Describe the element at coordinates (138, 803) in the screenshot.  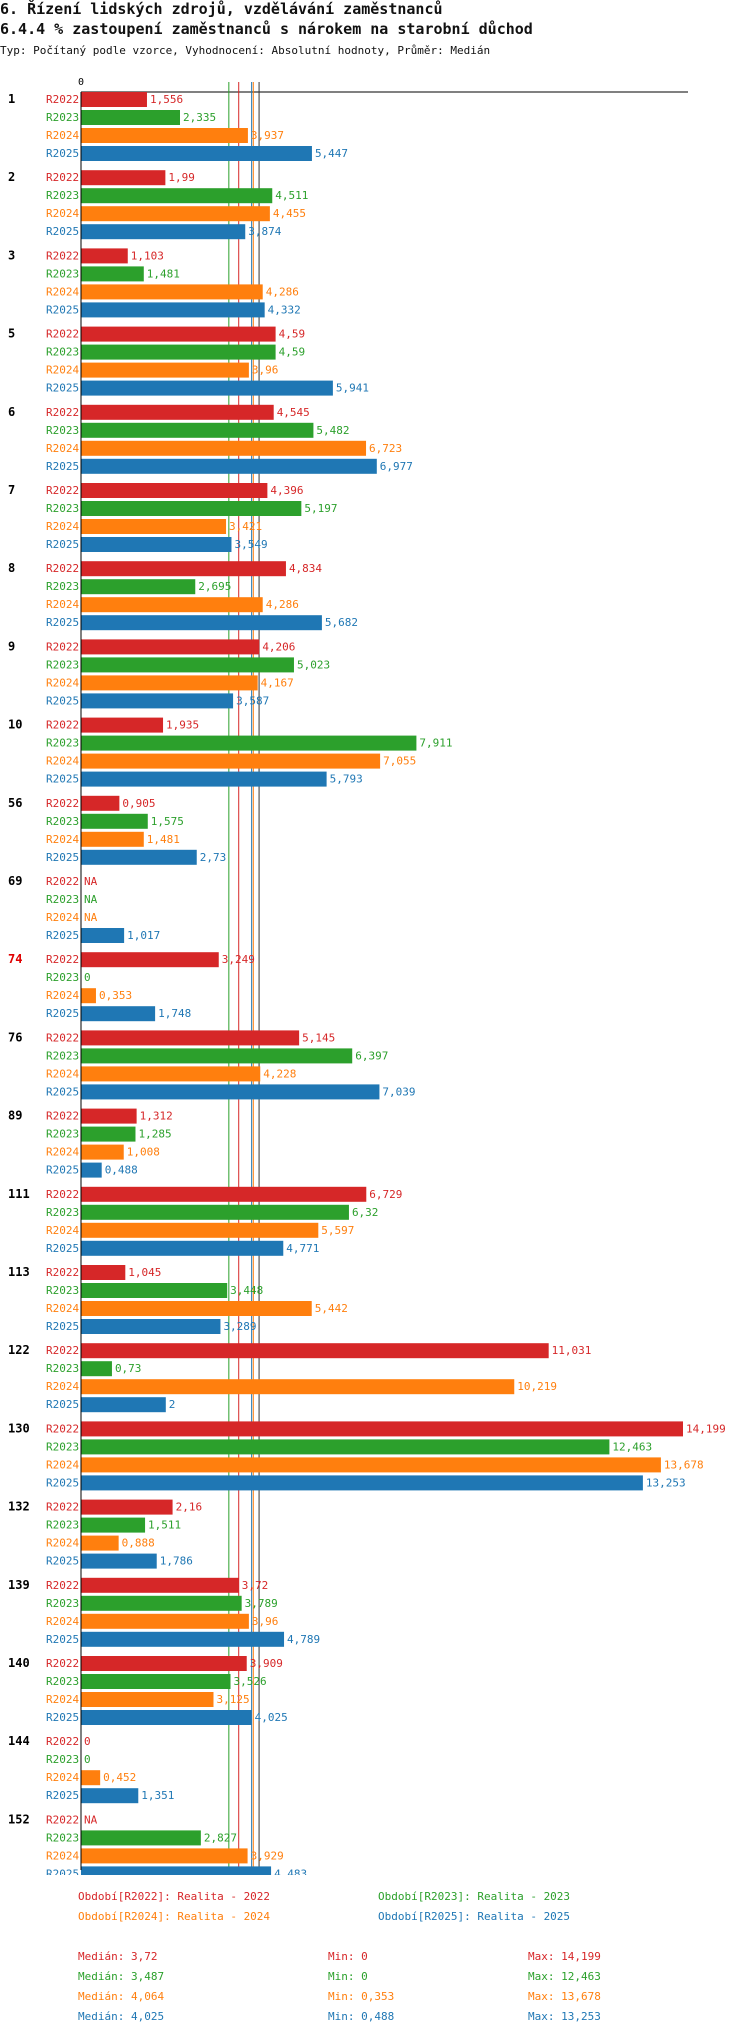
I see `value-label: 0,905` at that location.